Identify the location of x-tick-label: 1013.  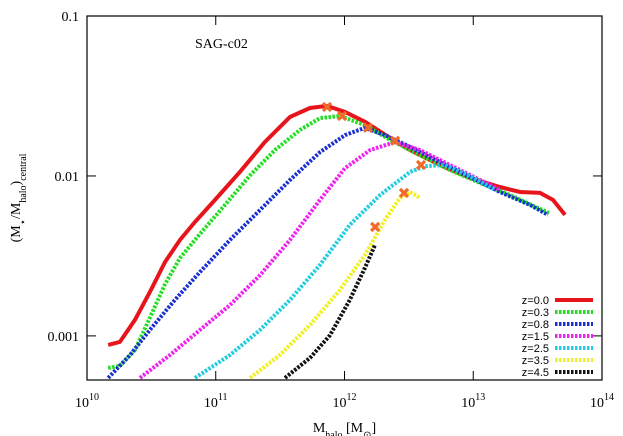
(473, 401).